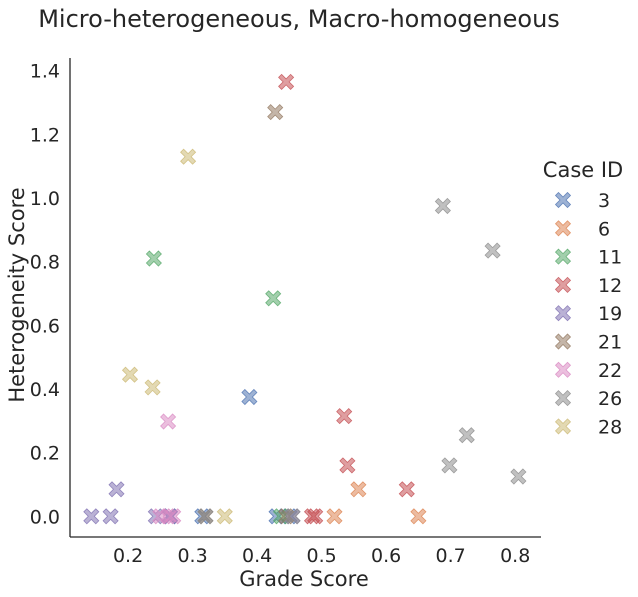 Image resolution: width=638 pixels, height=597 pixels. I want to click on x-axis-label: Grade Score, so click(304, 579).